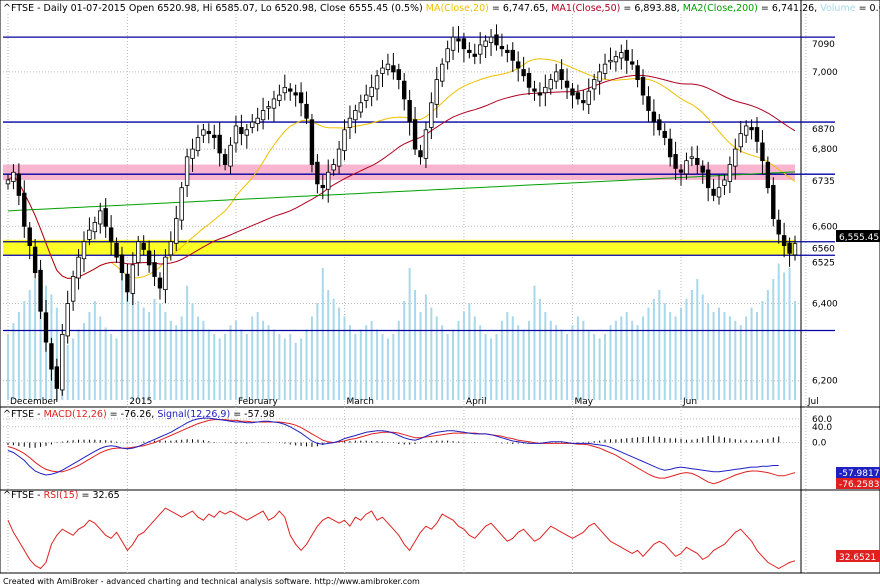 The width and height of the screenshot is (880, 587). Describe the element at coordinates (859, 485) in the screenshot. I see `signal-last-text: -76.2583` at that location.